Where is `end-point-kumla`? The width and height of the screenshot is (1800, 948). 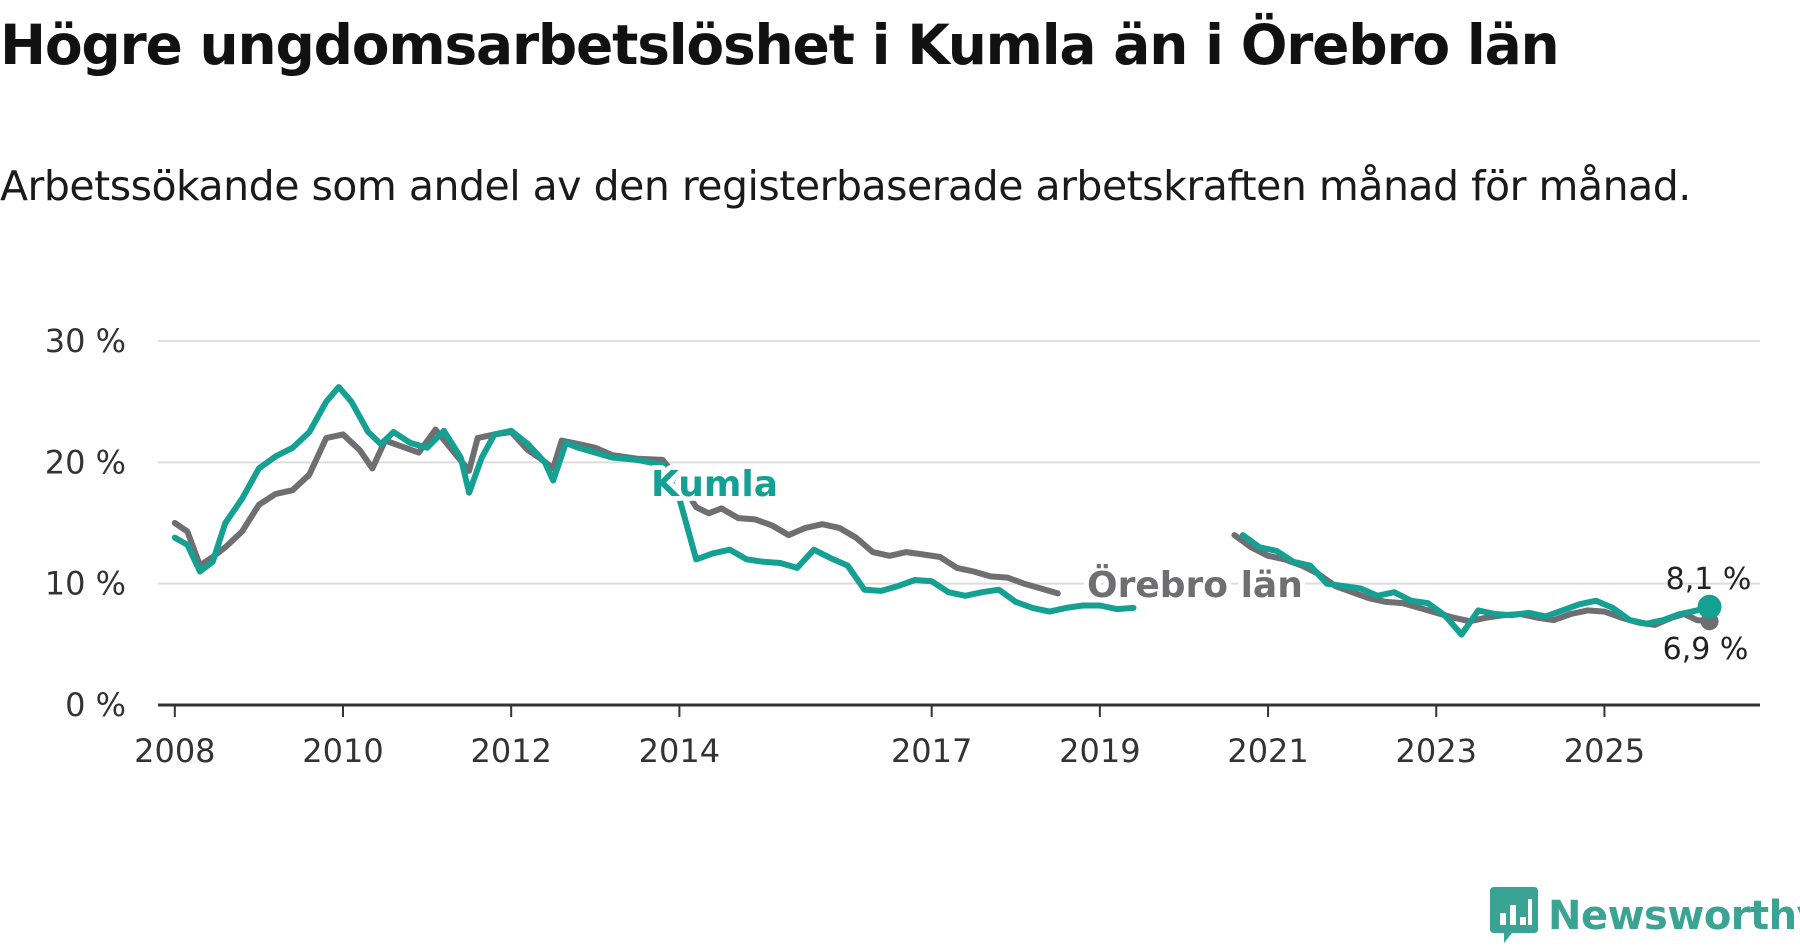
end-point-kumla is located at coordinates (1709, 606).